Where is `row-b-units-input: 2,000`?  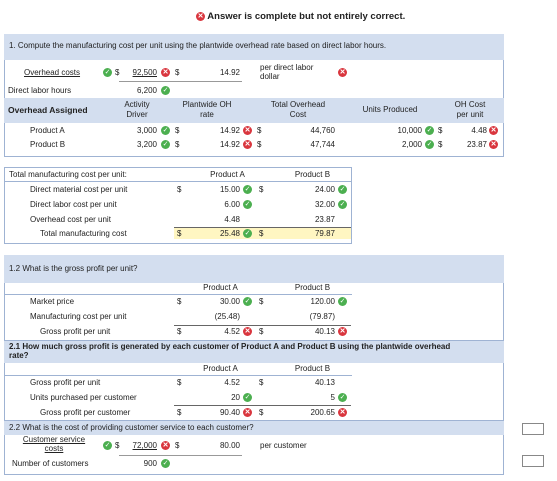 row-b-units-input: 2,000 is located at coordinates (411, 144).